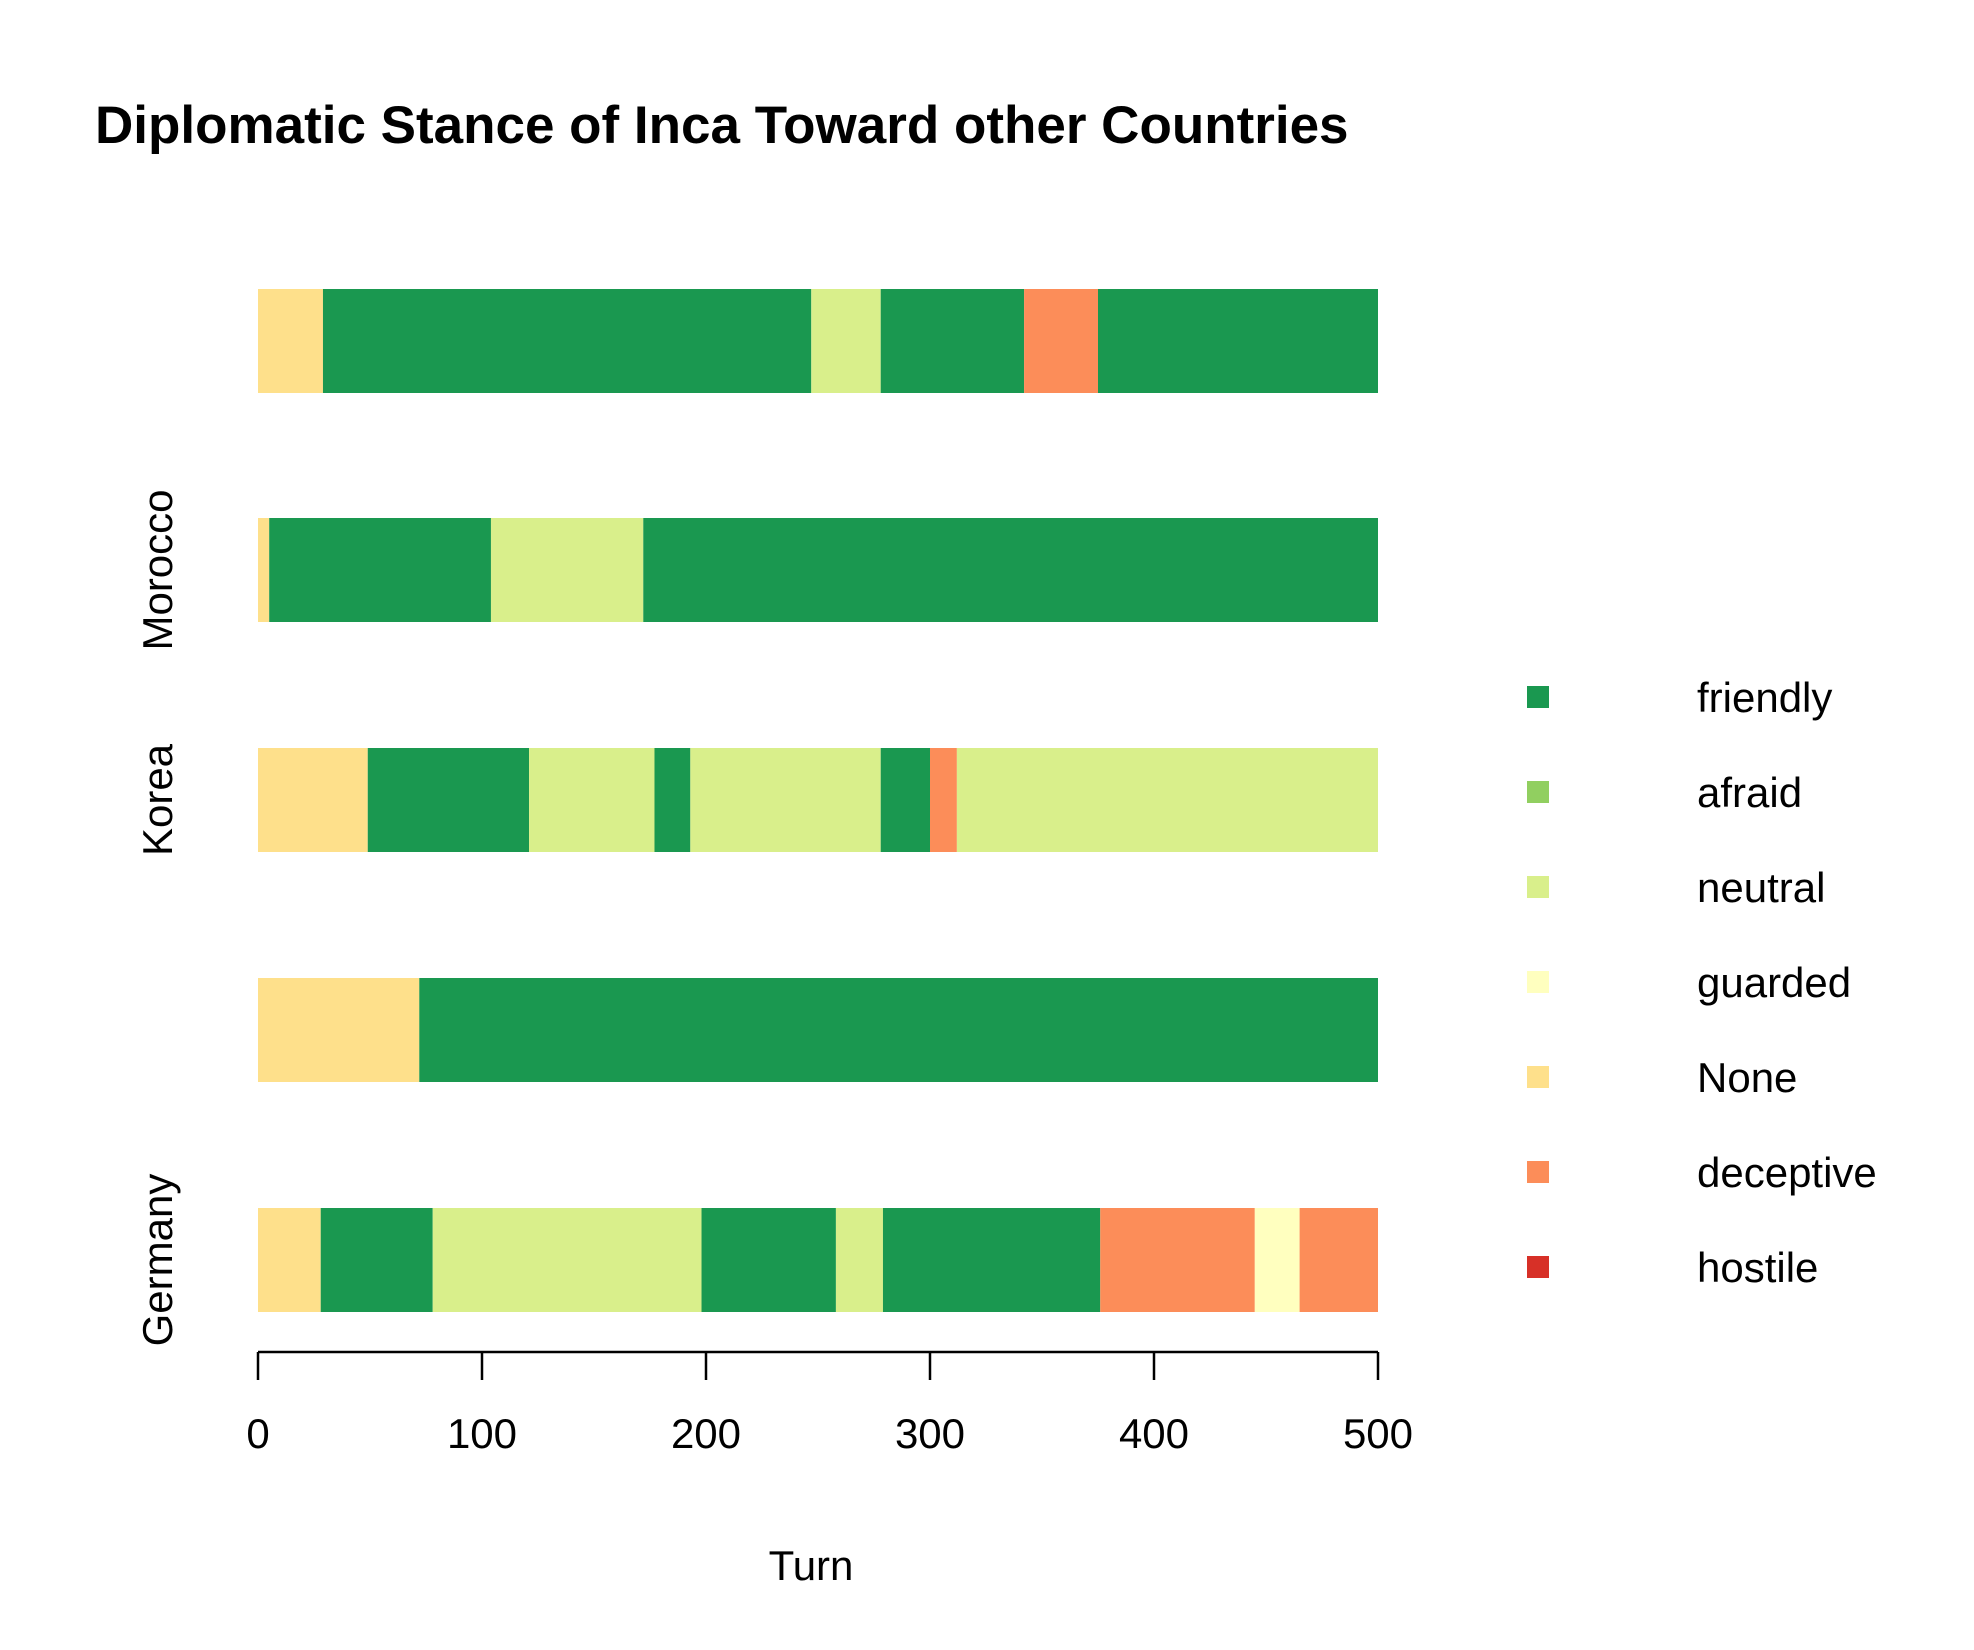 The height and width of the screenshot is (1650, 1974). What do you see at coordinates (706, 1433) in the screenshot?
I see `x-tick-label: 200` at bounding box center [706, 1433].